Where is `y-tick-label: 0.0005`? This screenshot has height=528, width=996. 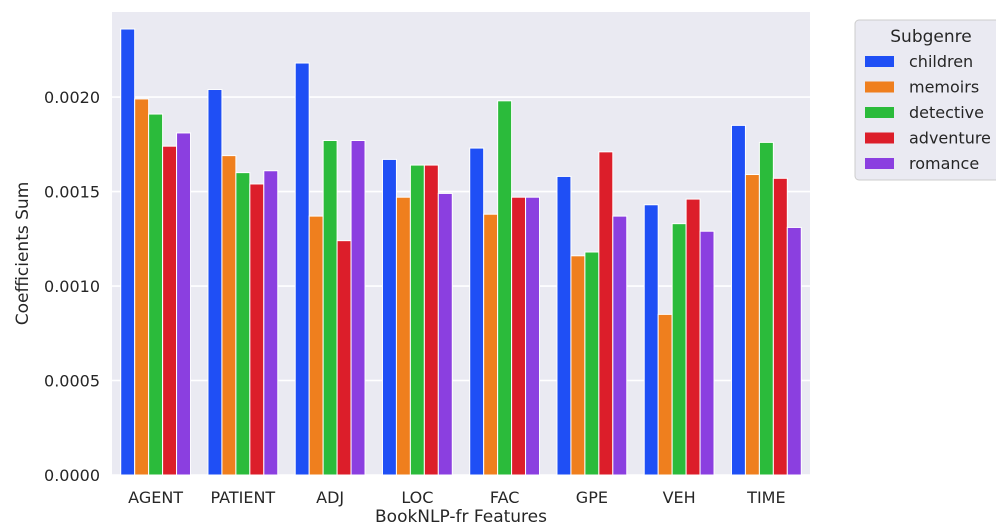 y-tick-label: 0.0005 is located at coordinates (72, 381).